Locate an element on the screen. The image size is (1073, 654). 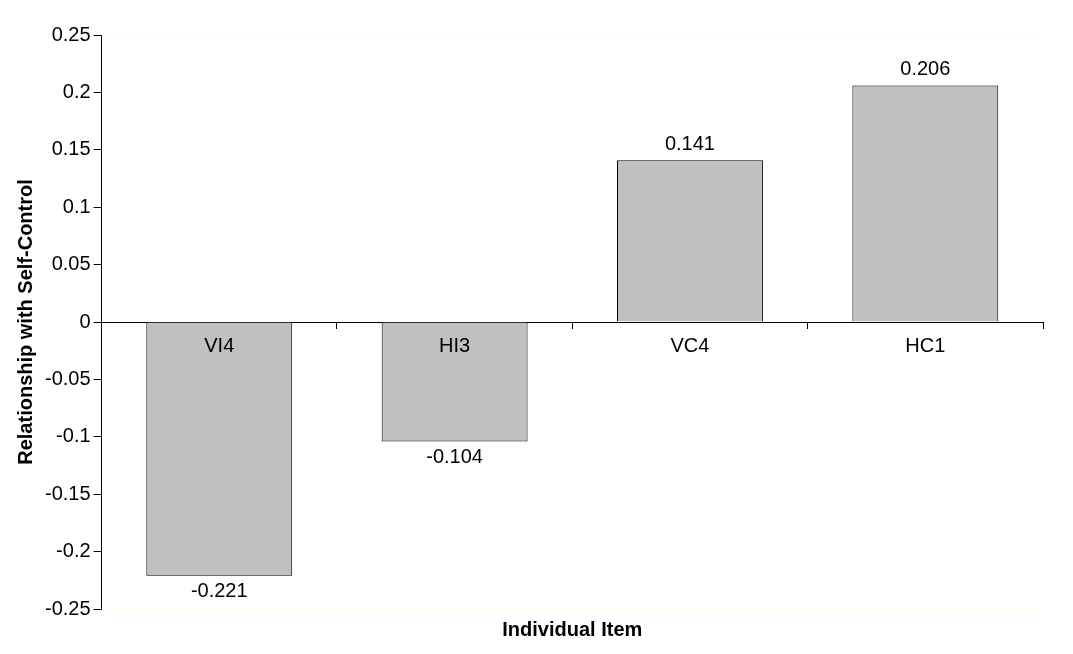
data-label: 0.206 is located at coordinates (925, 68).